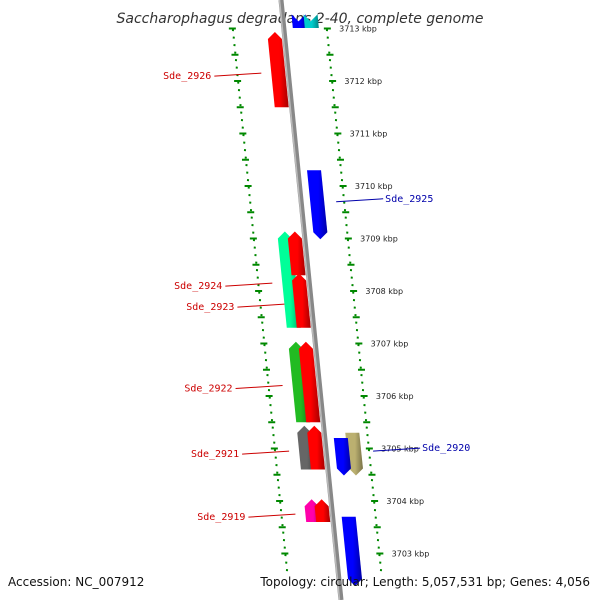 The width and height of the screenshot is (600, 600). Describe the element at coordinates (358, 29) in the screenshot. I see `scale-label: 3713 kbp` at that location.